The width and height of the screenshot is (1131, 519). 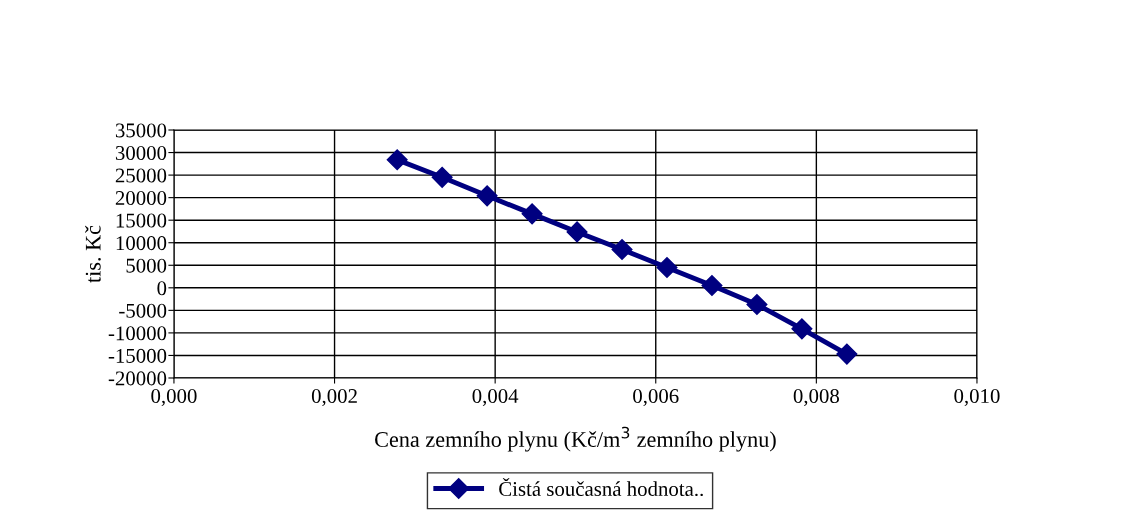 I want to click on y-tick-label: 5000, so click(x=146, y=265).